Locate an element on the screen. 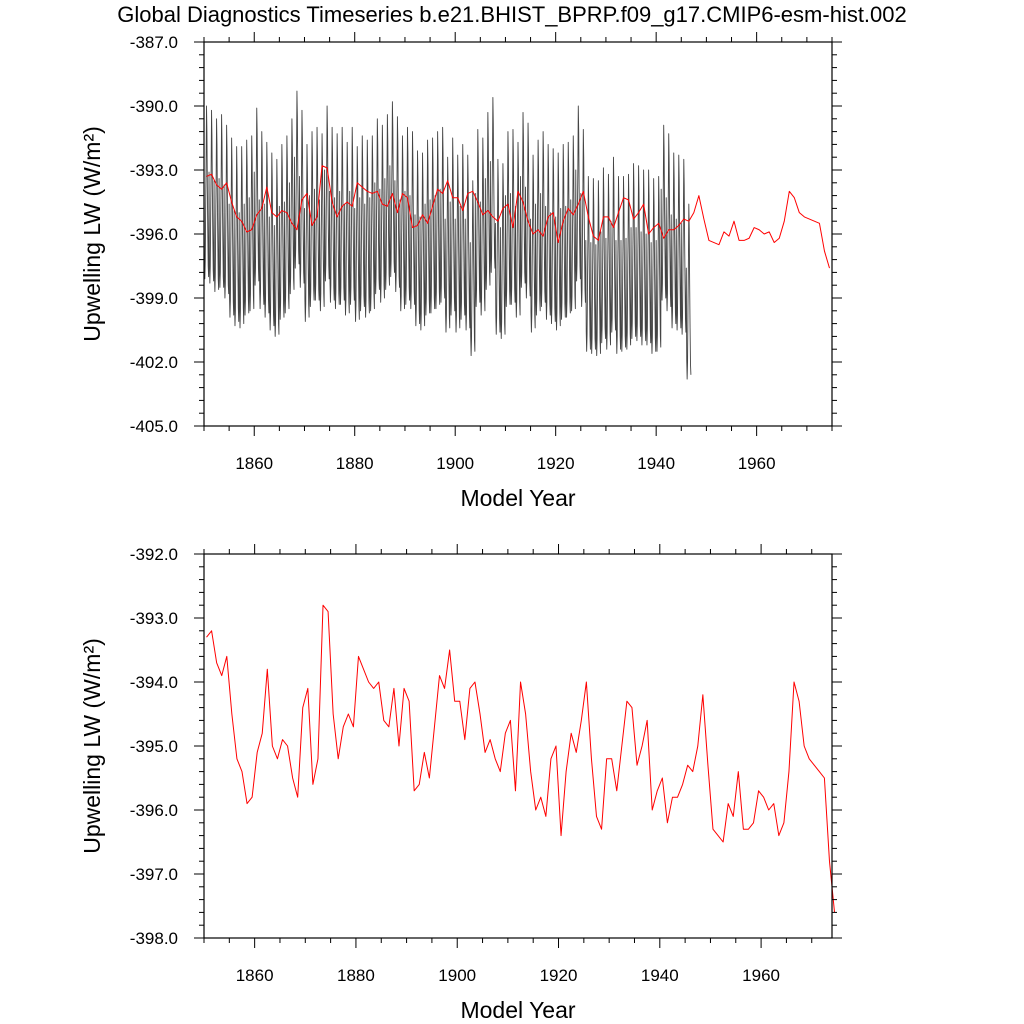 This screenshot has height=1024, width=1024. panel-2-y-tick-label: -393.0 is located at coordinates (154, 618).